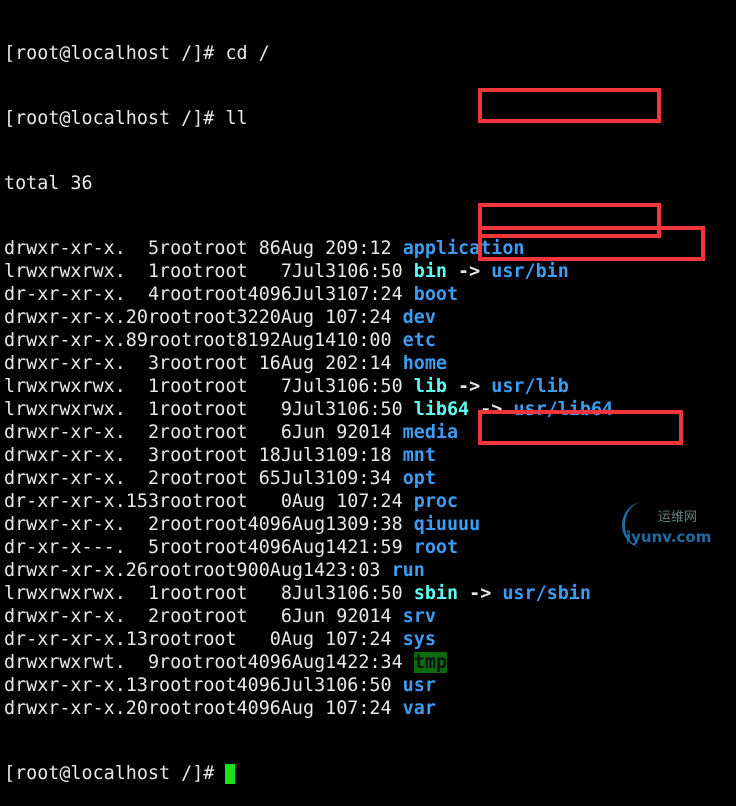  I want to click on symlink-target: usr/lib, so click(530, 386).